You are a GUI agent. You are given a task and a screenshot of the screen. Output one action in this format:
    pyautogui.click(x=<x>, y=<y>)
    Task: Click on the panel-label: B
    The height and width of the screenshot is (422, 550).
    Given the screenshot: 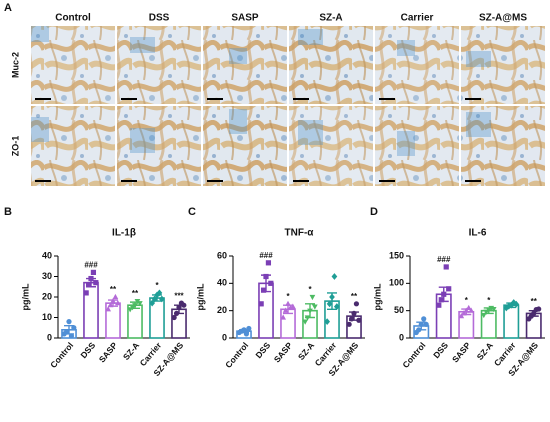 What is the action you would take?
    pyautogui.click(x=8, y=212)
    